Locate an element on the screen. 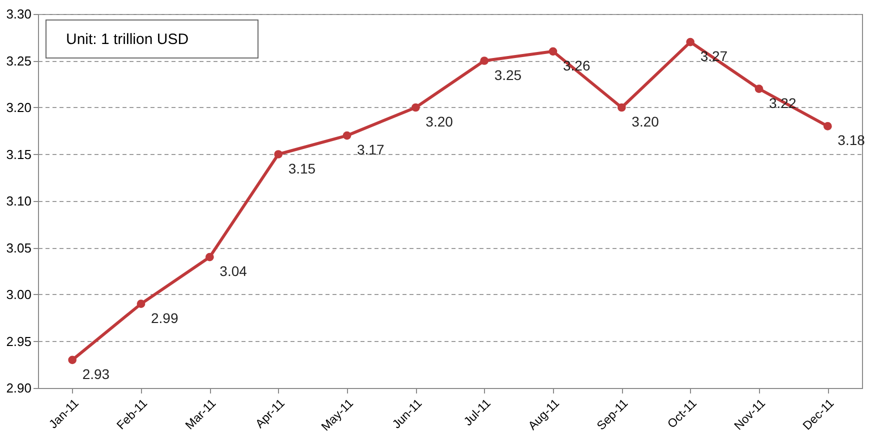 The width and height of the screenshot is (878, 438). text: 3.18 is located at coordinates (851, 140).